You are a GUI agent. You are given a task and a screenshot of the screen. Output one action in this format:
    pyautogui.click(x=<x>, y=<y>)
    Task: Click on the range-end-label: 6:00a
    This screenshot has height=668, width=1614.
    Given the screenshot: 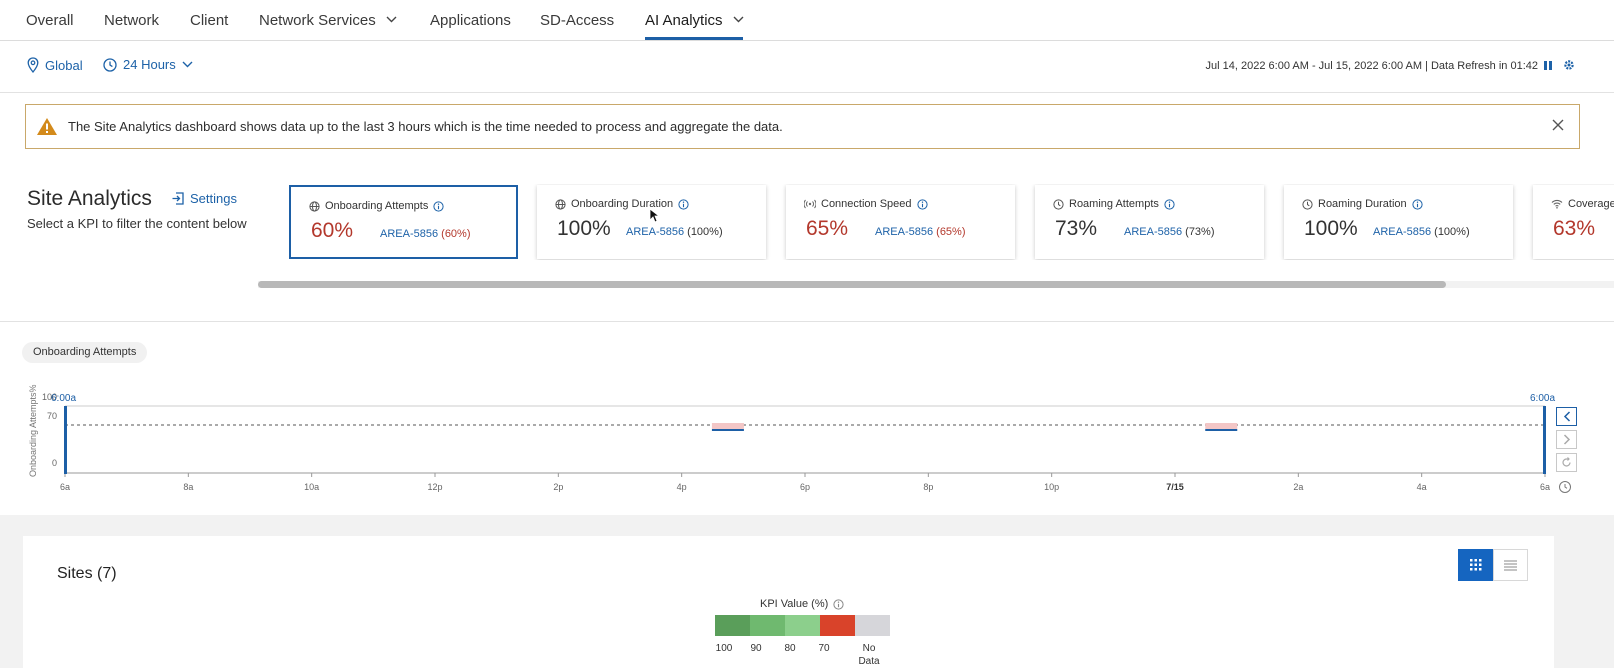 What is the action you would take?
    pyautogui.click(x=1542, y=398)
    